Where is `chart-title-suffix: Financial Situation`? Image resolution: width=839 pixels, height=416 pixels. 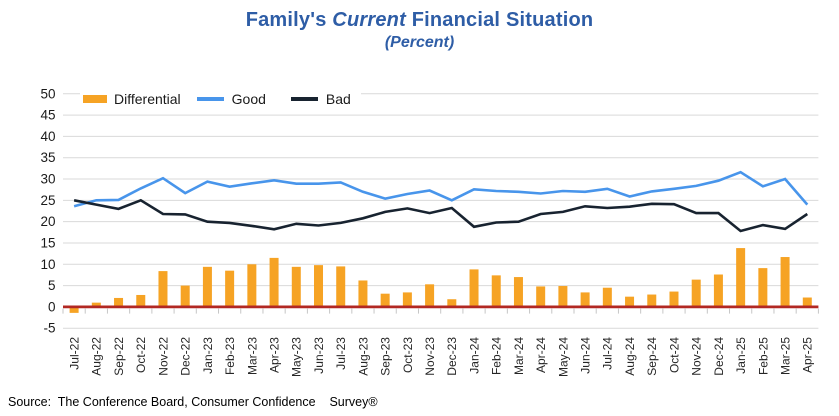
chart-title-suffix: Financial Situation is located at coordinates (499, 20).